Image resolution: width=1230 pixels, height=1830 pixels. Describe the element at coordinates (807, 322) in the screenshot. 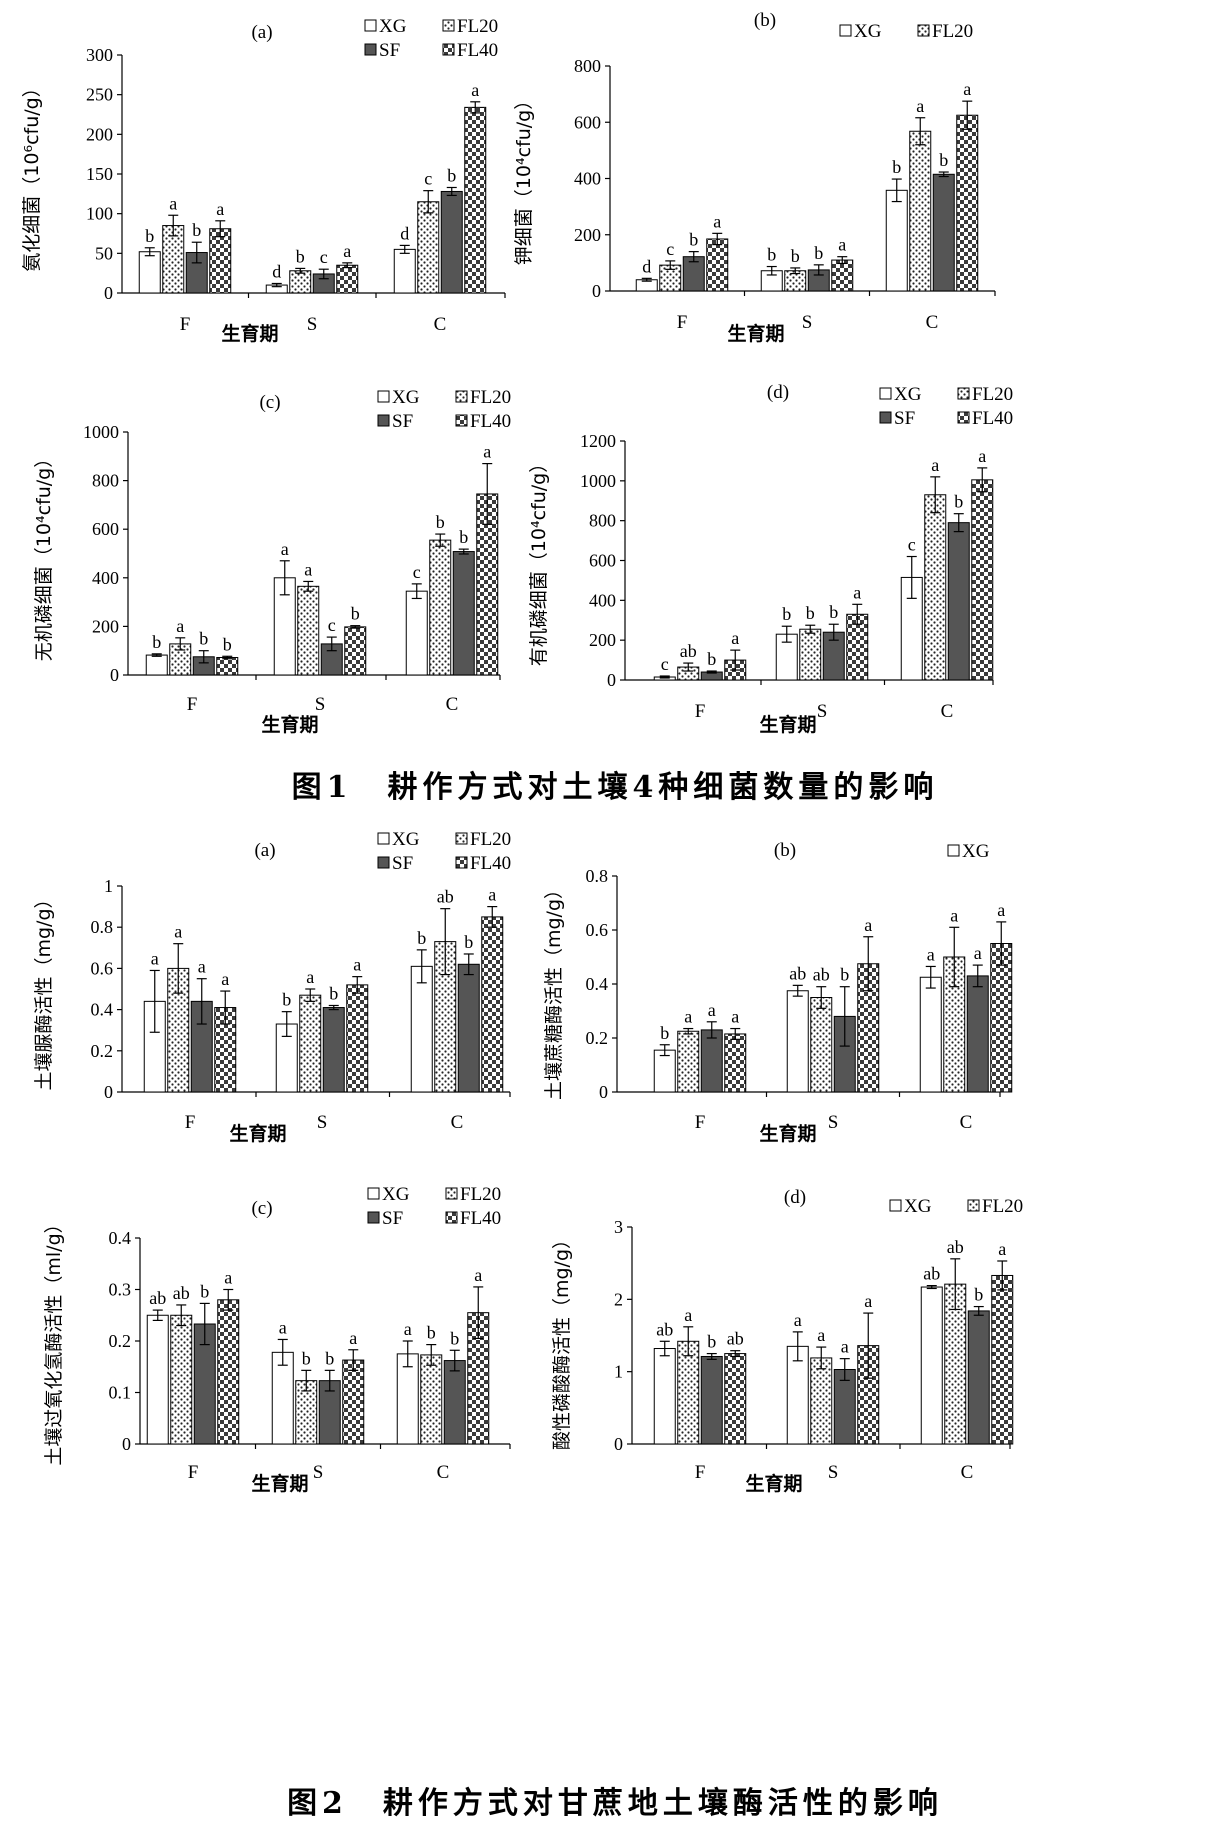

I see `category-label: S` at that location.